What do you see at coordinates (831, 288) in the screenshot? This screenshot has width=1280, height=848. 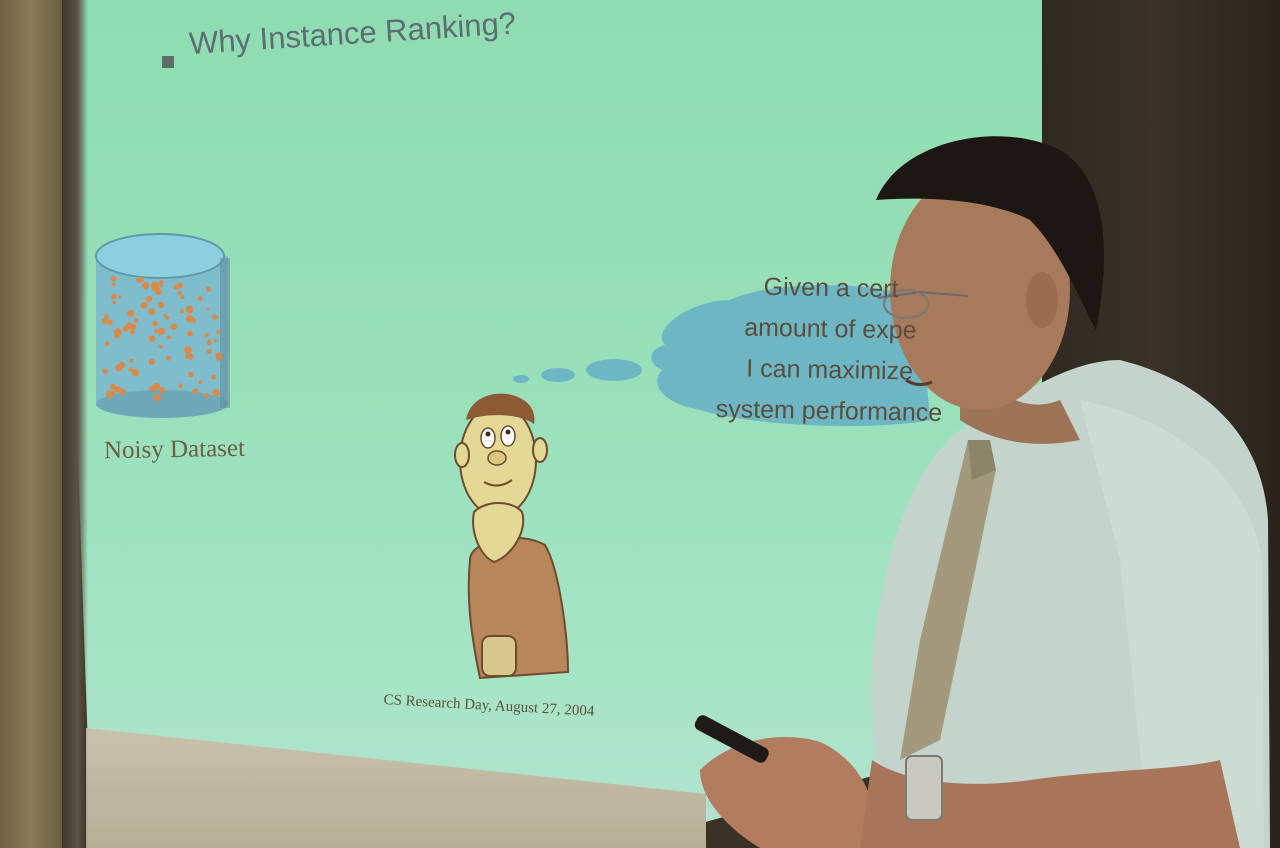 I see `thought-line: Given a cert` at bounding box center [831, 288].